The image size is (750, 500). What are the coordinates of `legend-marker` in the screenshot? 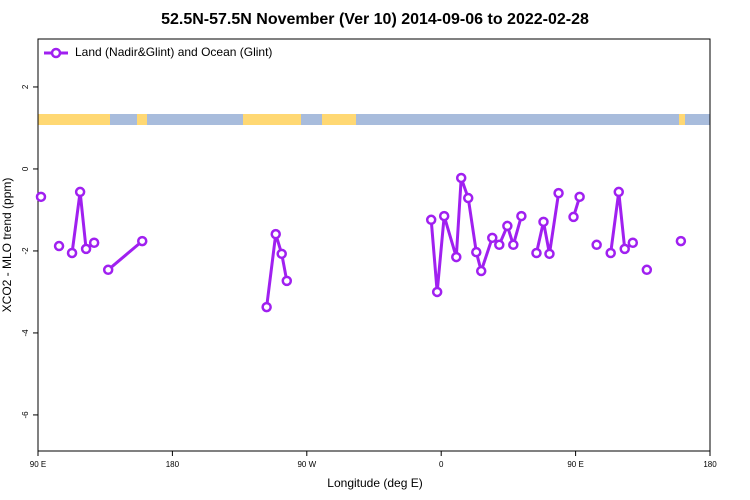 It's located at (56, 53).